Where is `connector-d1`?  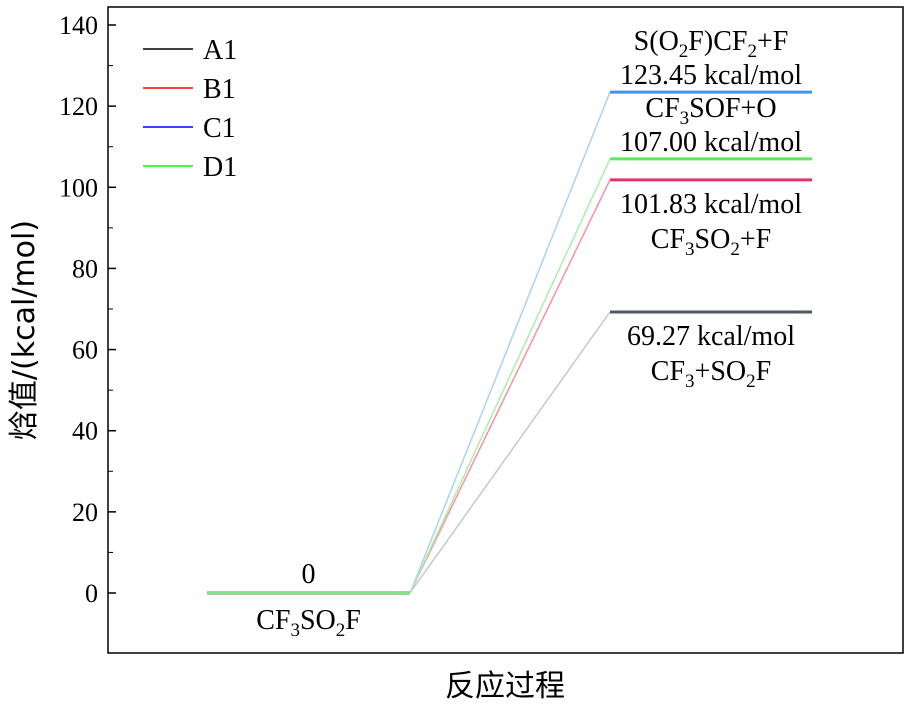 connector-d1 is located at coordinates (510, 376).